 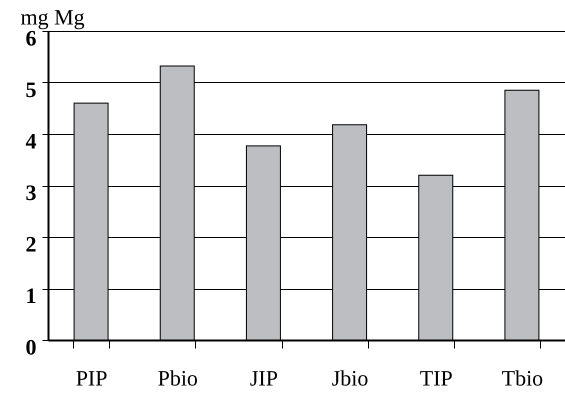 I want to click on y-tick-label: 5, so click(x=31, y=89).